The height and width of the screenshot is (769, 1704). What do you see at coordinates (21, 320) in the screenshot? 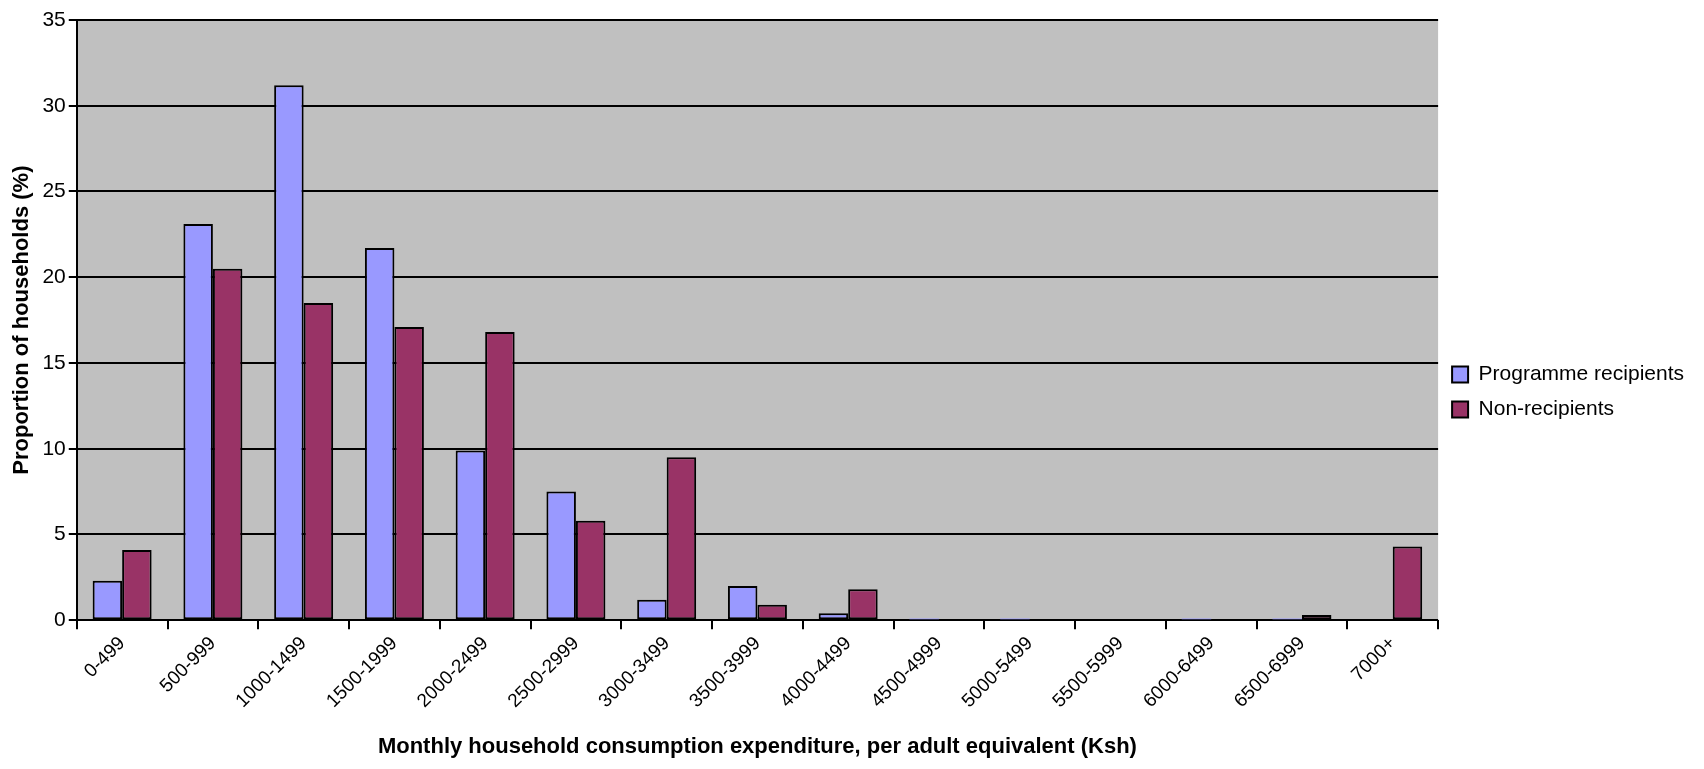
I see `y-axis-title: Proportion of households (%)` at bounding box center [21, 320].